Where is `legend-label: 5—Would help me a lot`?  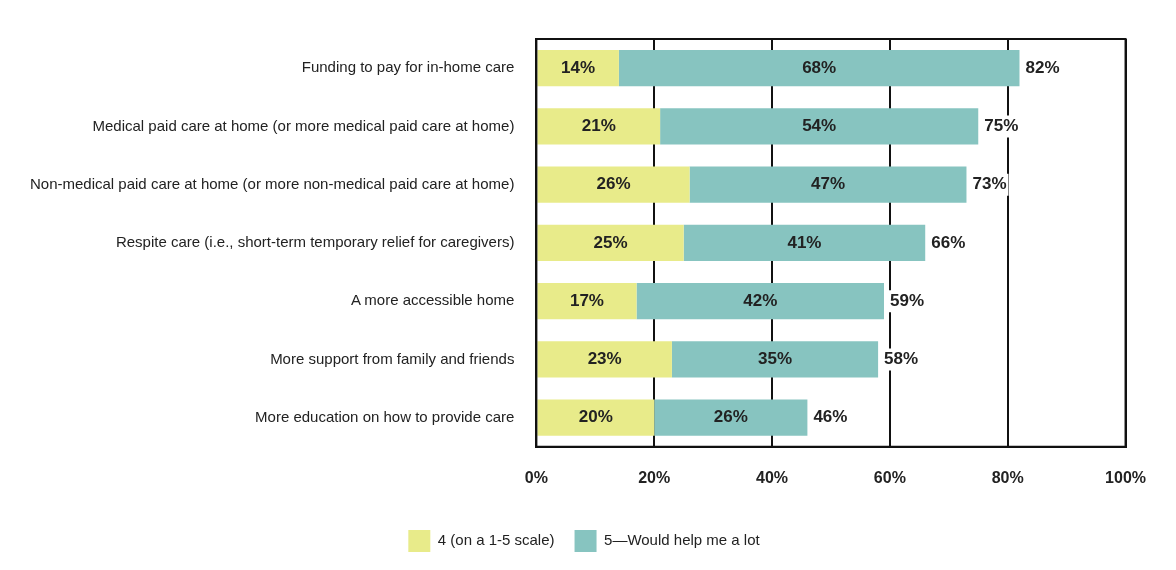 legend-label: 5—Would help me a lot is located at coordinates (682, 540).